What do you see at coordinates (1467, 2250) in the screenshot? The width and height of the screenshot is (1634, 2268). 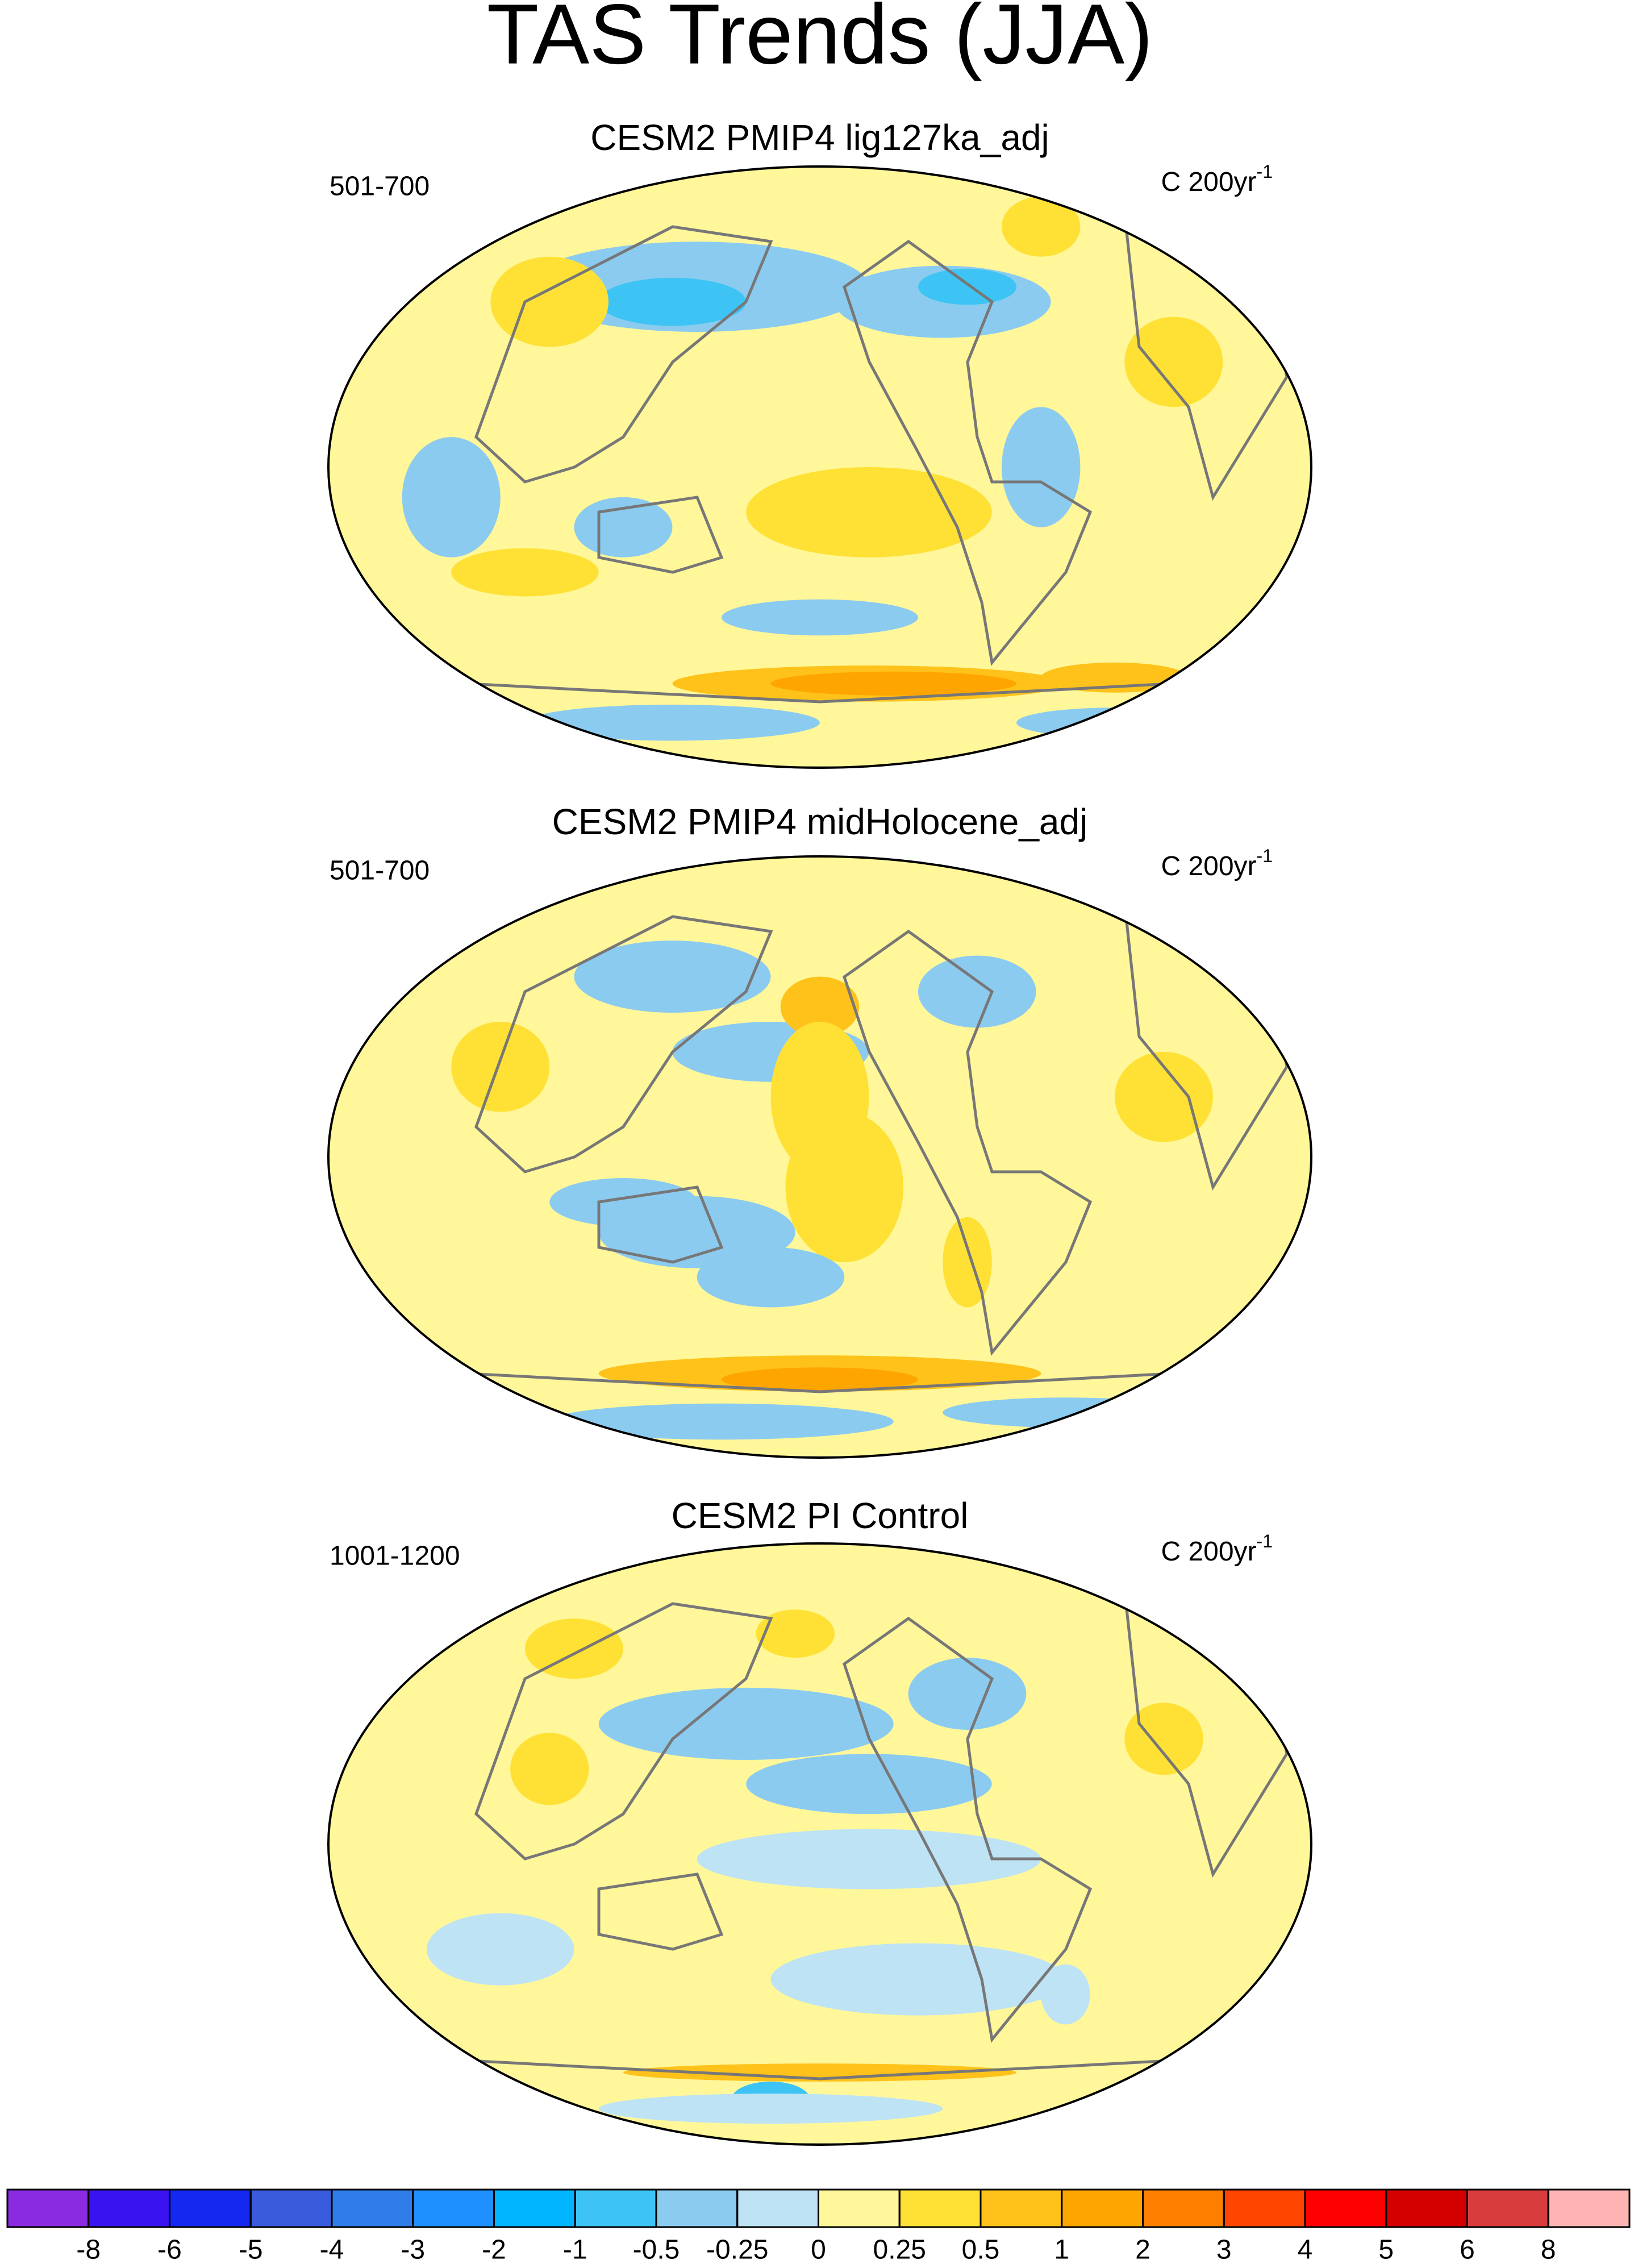 I see `colorbar-label: 6` at bounding box center [1467, 2250].